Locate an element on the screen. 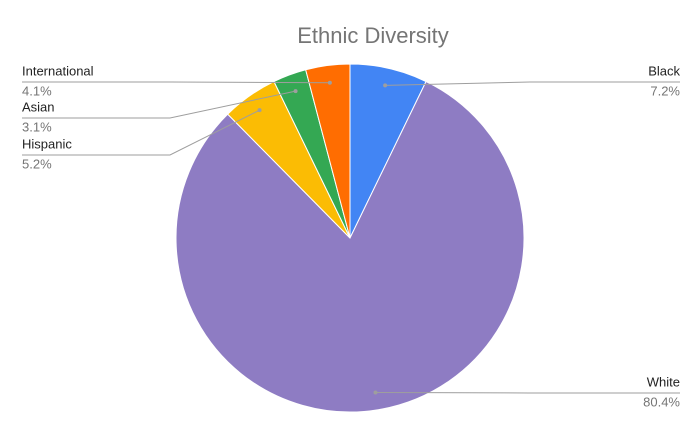 This screenshot has height=433, width=700. pie-slice is located at coordinates (328, 151).